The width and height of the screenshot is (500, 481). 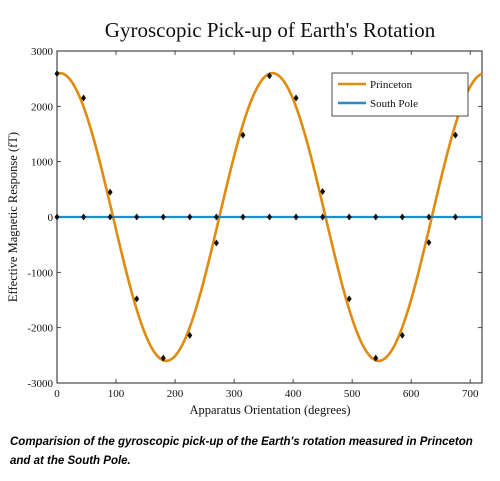 I want to click on legend-box, so click(x=400, y=94).